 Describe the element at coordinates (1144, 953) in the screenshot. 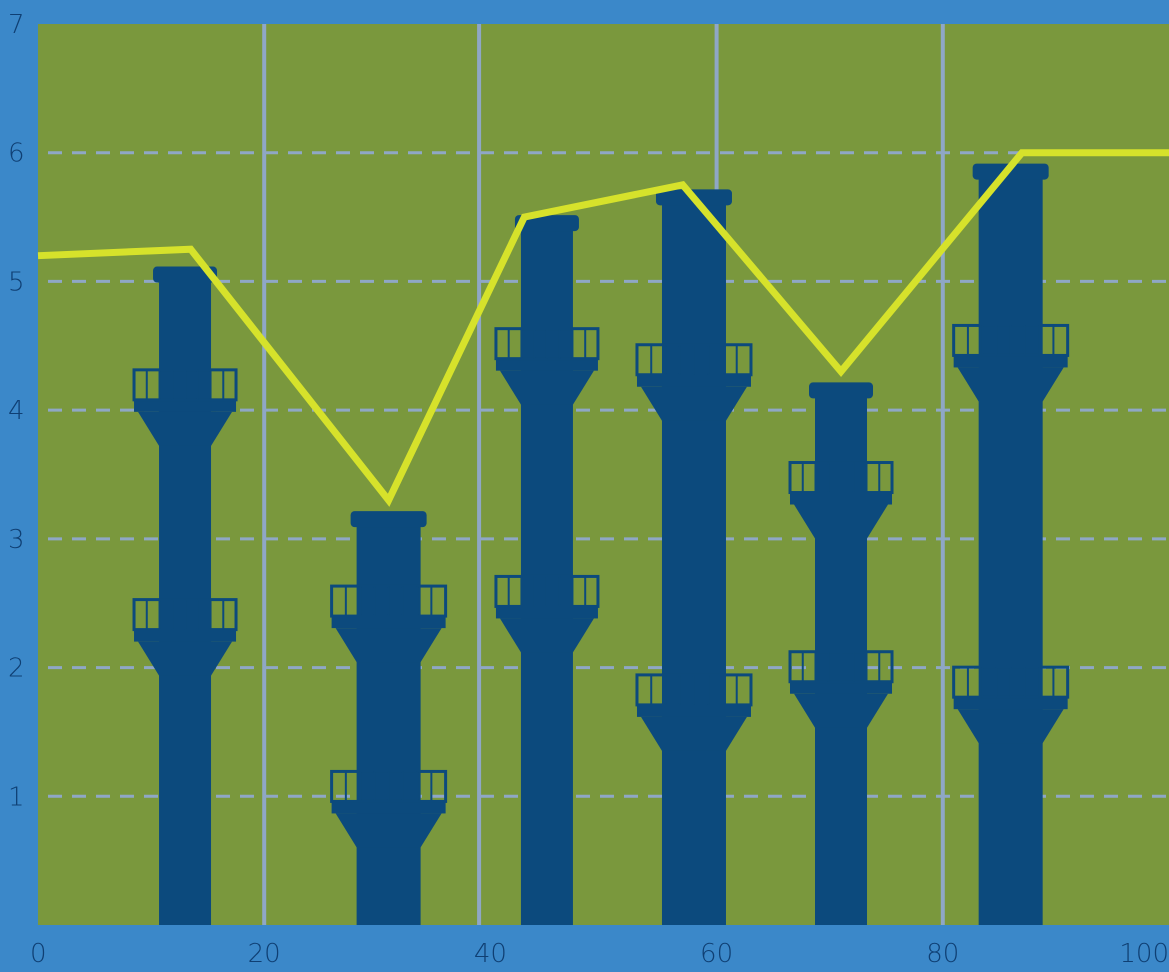

I see `x-tick-label: 100` at that location.